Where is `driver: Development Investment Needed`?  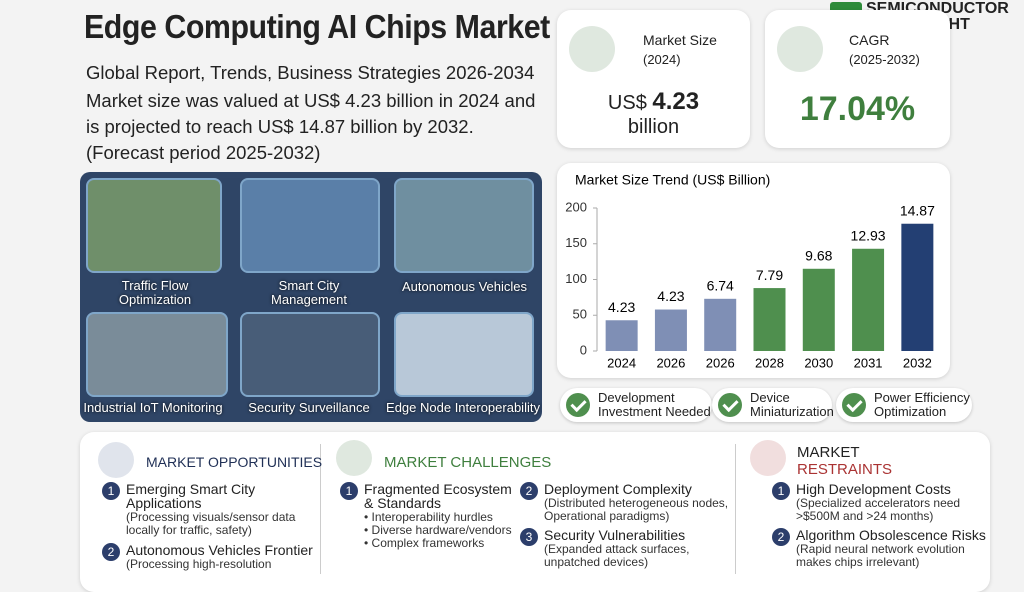
driver: Development Investment Needed is located at coordinates (636, 405).